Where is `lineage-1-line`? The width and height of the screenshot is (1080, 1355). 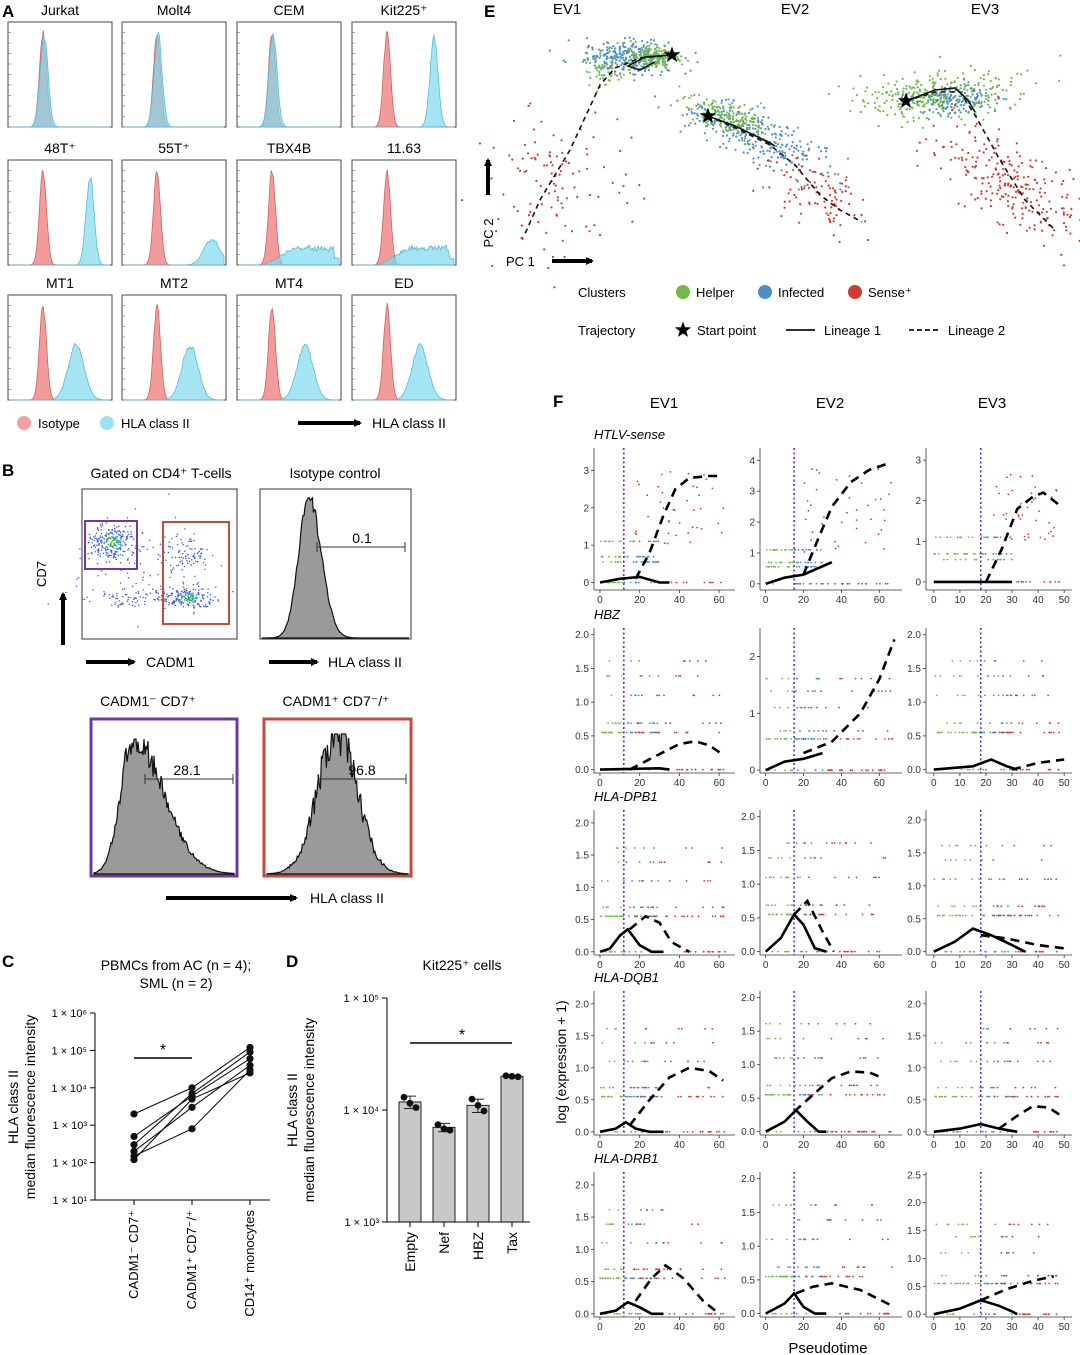 lineage-1-line is located at coordinates (940, 100).